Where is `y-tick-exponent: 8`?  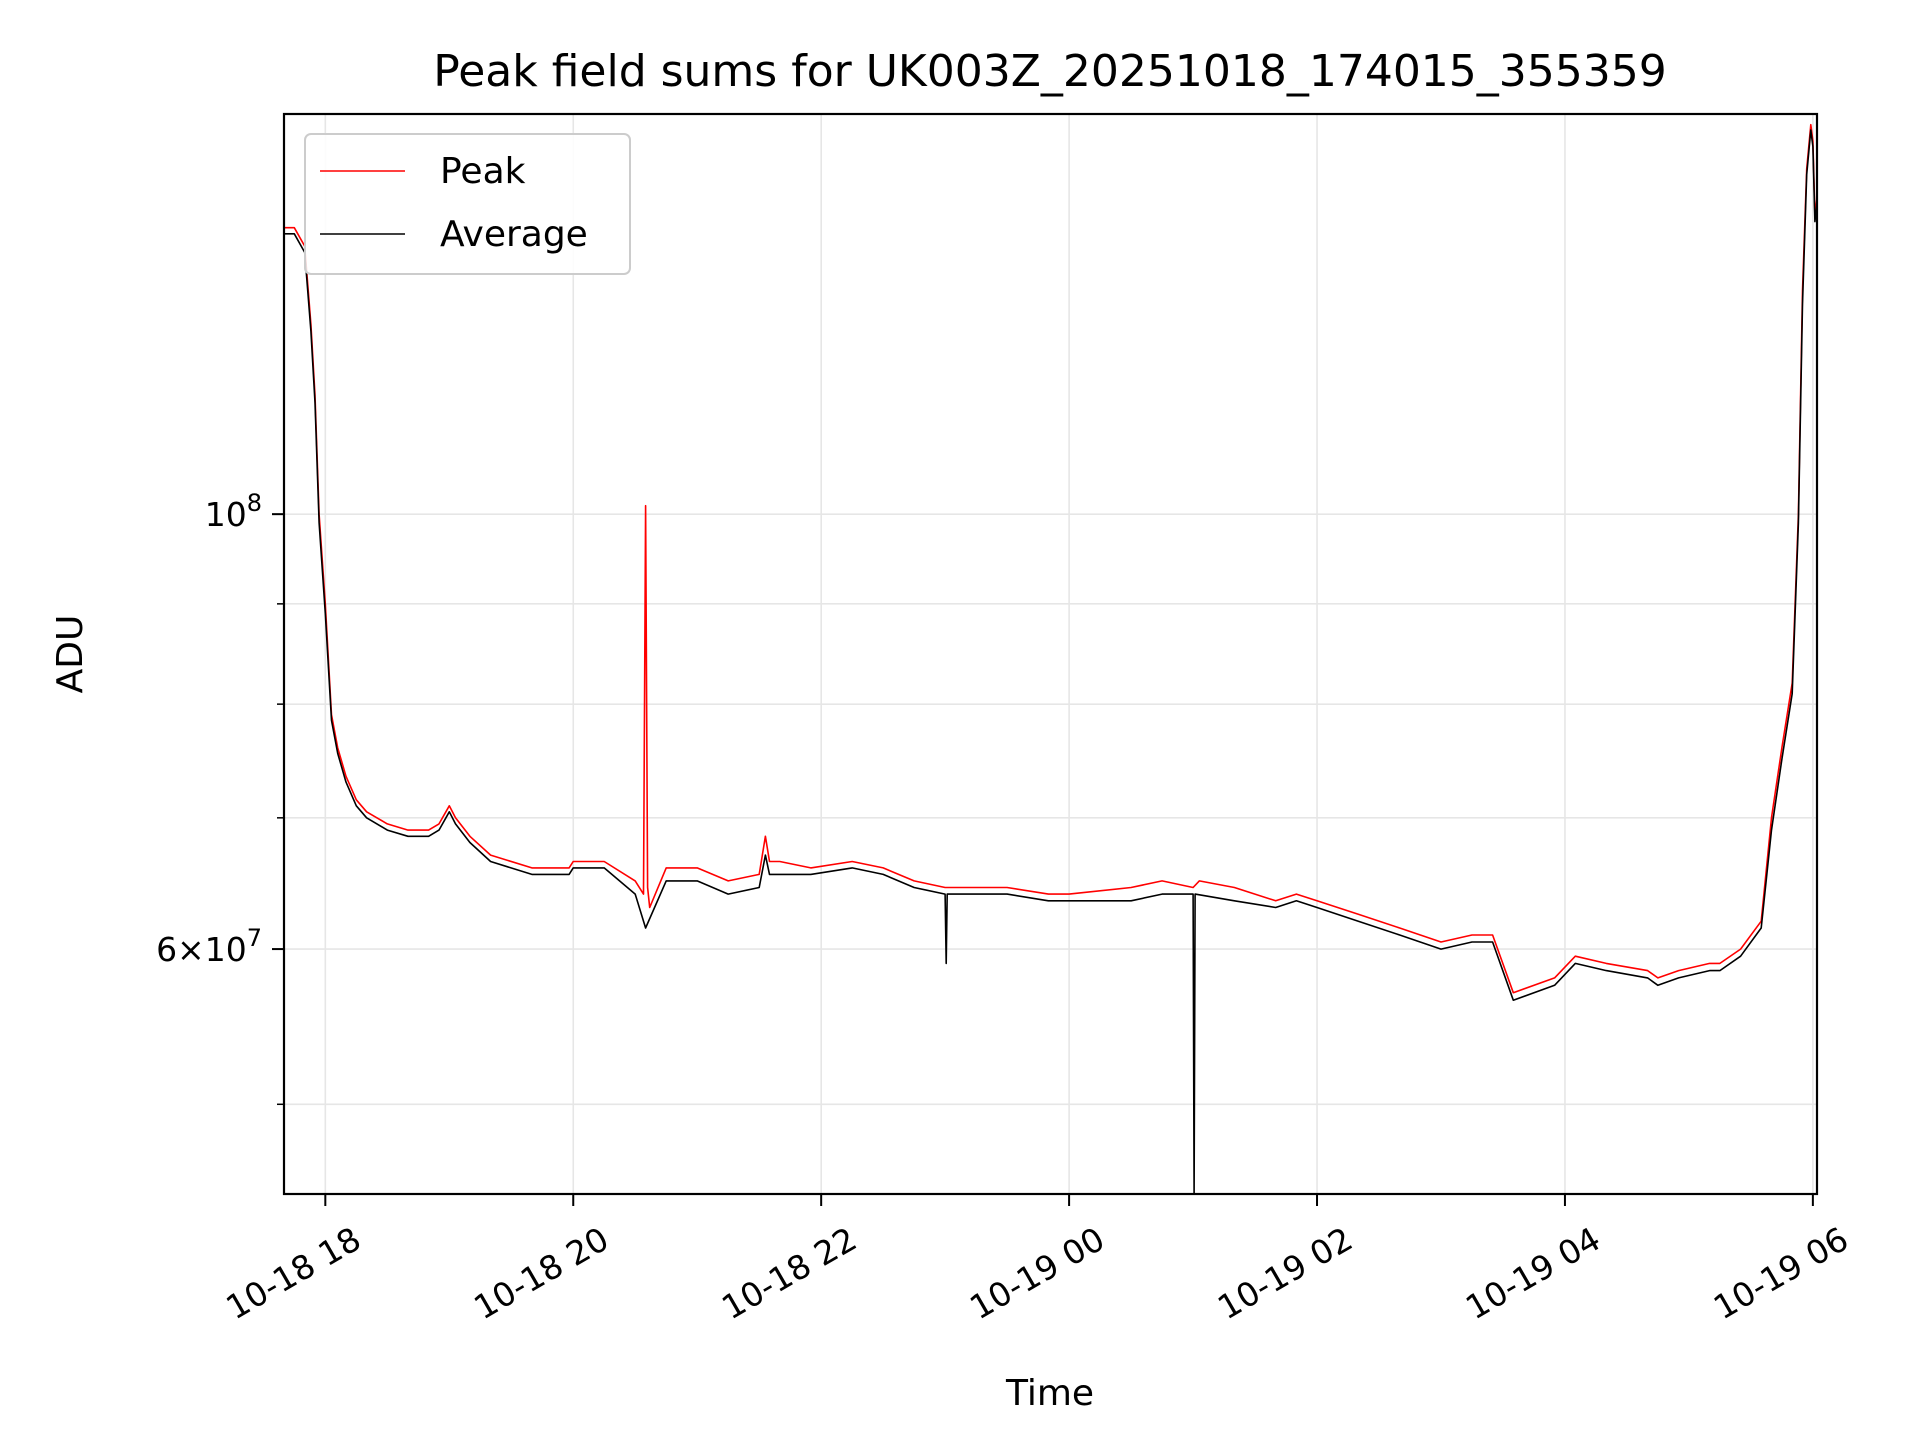
y-tick-exponent: 8 is located at coordinates (254, 503).